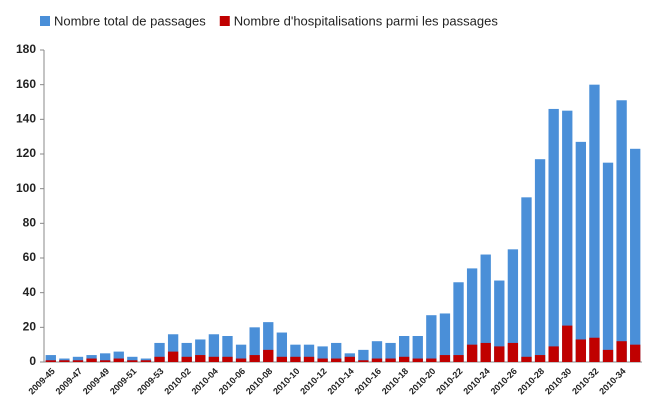 The height and width of the screenshot is (412, 645). What do you see at coordinates (41, 381) in the screenshot?
I see `x-tick-label: 2009-45` at bounding box center [41, 381].